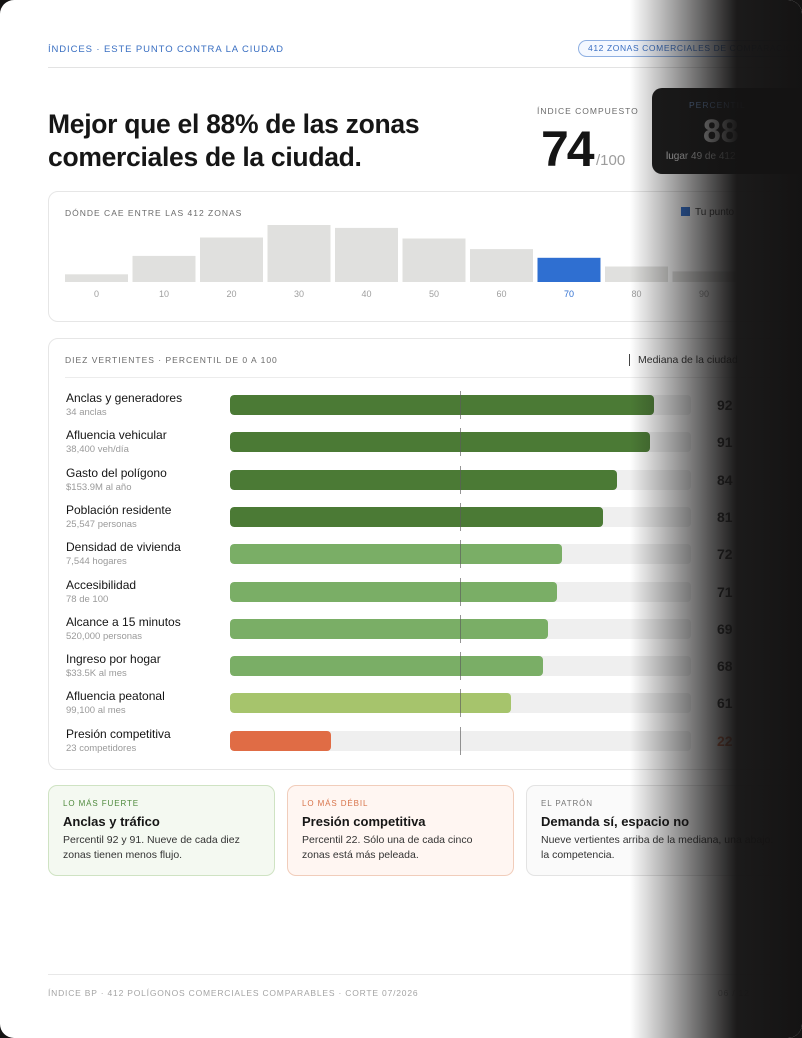 The width and height of the screenshot is (802, 1038). What do you see at coordinates (725, 442) in the screenshot?
I see `strand-value: 91` at bounding box center [725, 442].